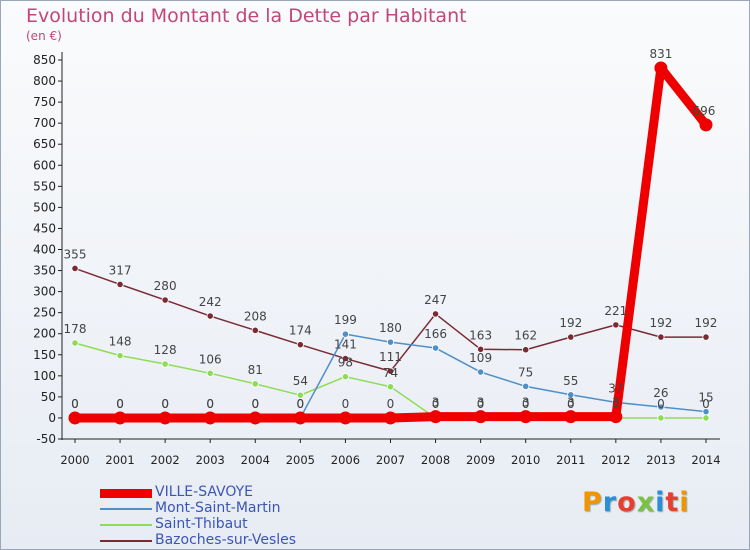 The height and width of the screenshot is (550, 750). What do you see at coordinates (75, 254) in the screenshot?
I see `data-label-3: 355` at bounding box center [75, 254].